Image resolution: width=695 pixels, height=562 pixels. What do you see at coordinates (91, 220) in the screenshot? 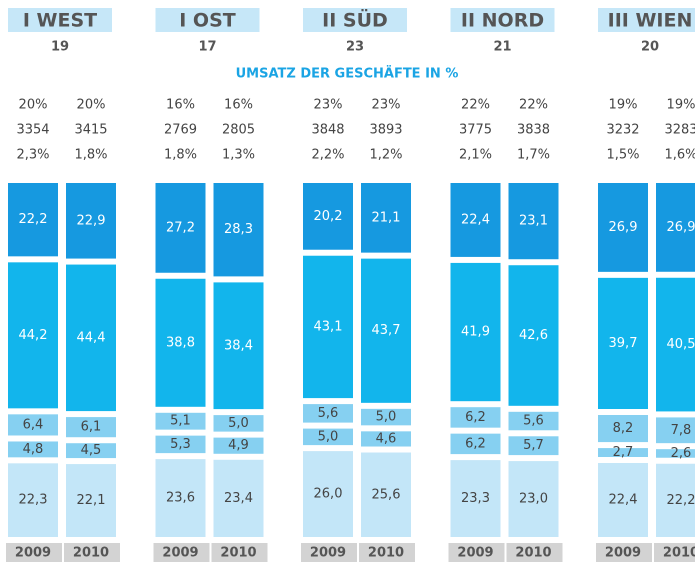
I see `segment-label: 22,9` at bounding box center [91, 220].